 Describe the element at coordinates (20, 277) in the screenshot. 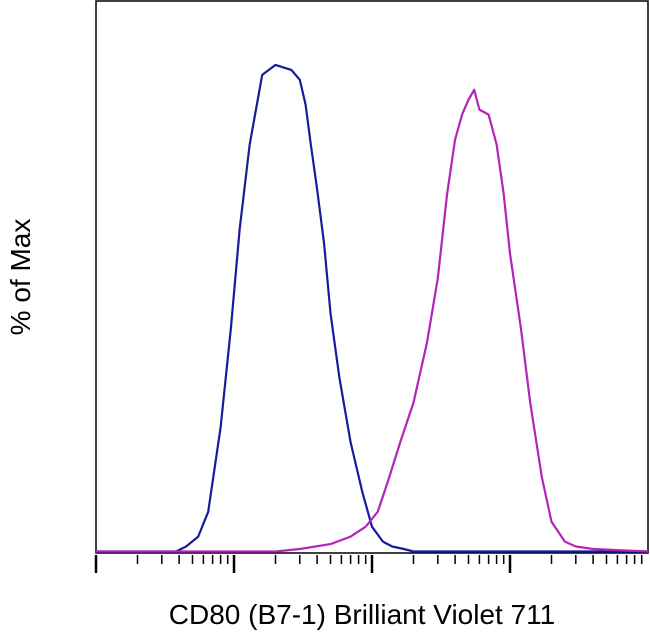

I see `y-axis-label: % of Max` at that location.